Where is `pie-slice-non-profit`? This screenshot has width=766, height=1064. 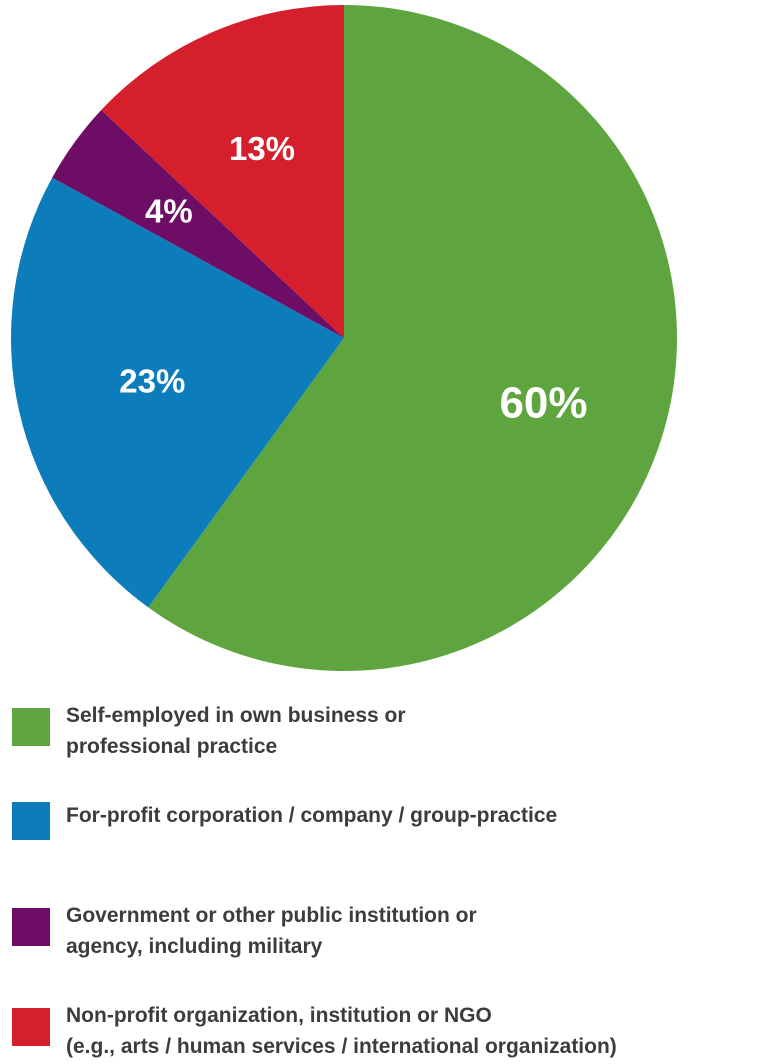
pie-slice-non-profit is located at coordinates (222, 171).